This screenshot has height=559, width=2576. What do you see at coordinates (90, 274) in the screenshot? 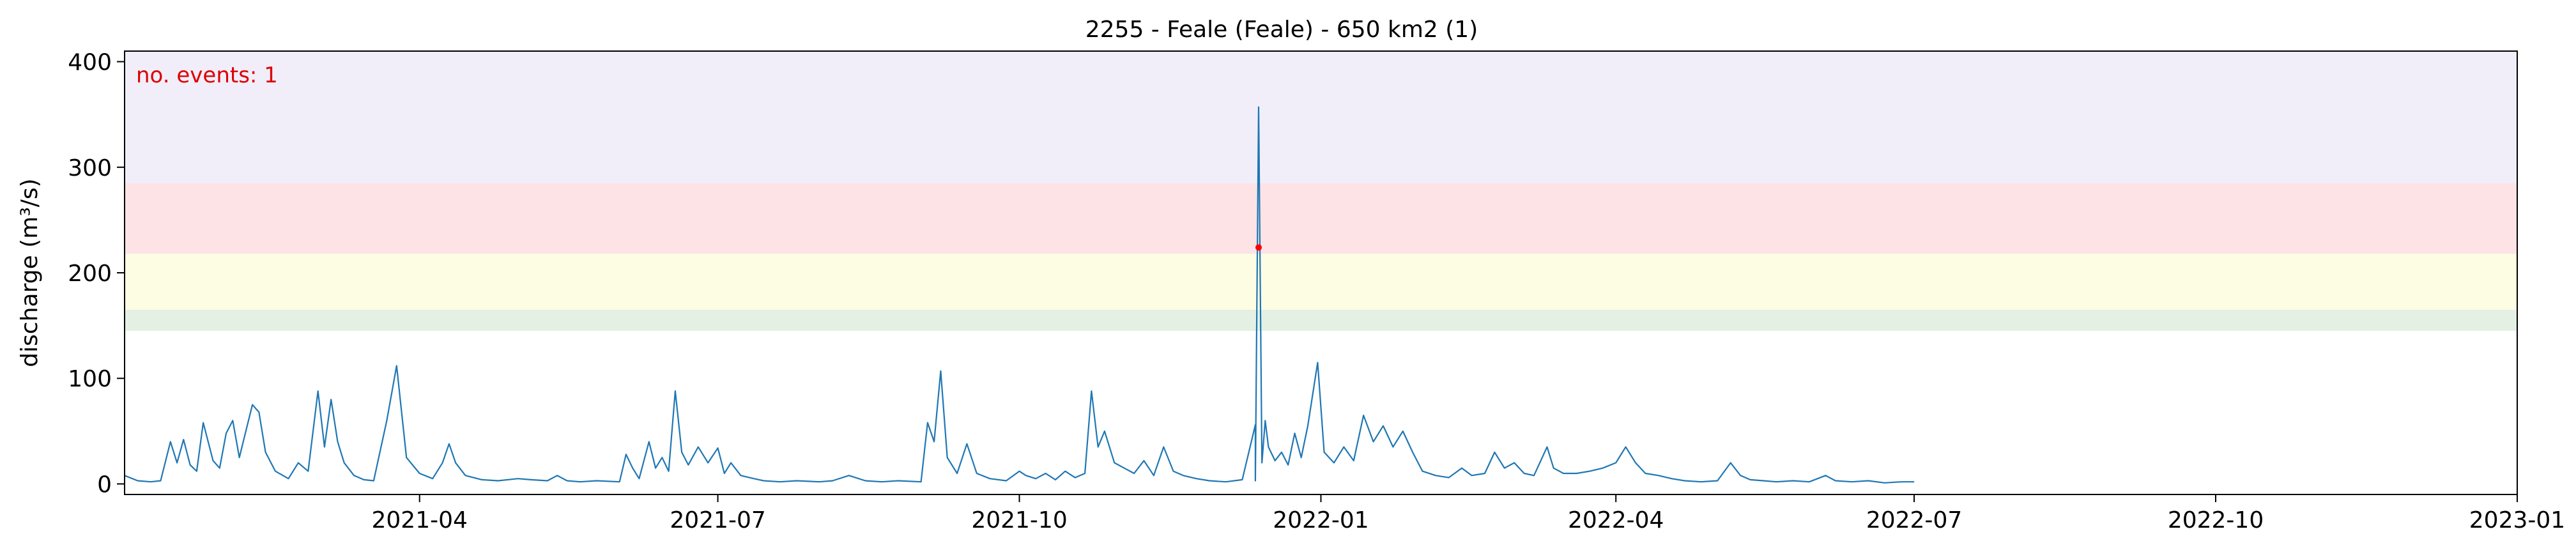
I see `y-tick-label: 200` at bounding box center [90, 274].